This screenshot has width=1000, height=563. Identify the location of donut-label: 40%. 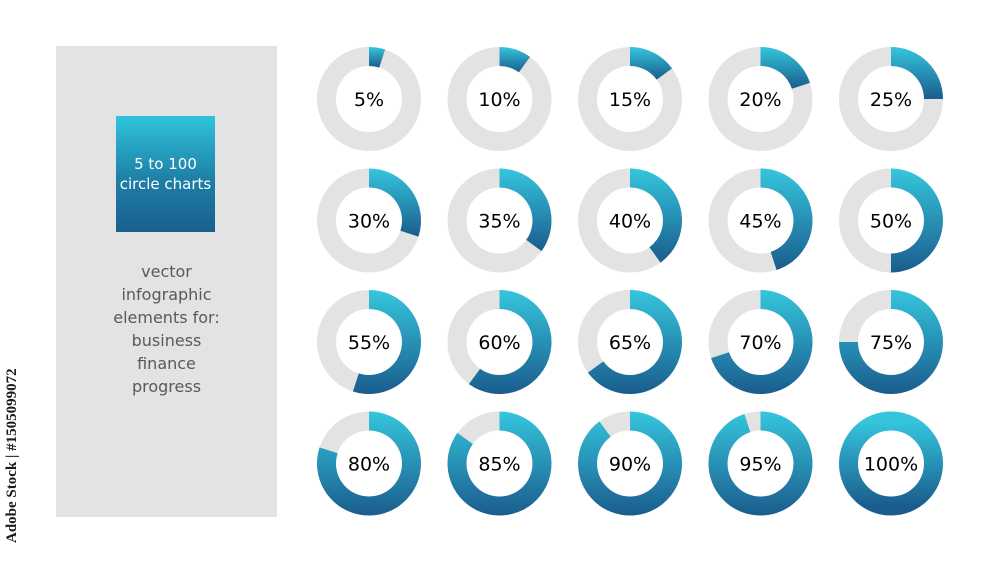
(630, 222).